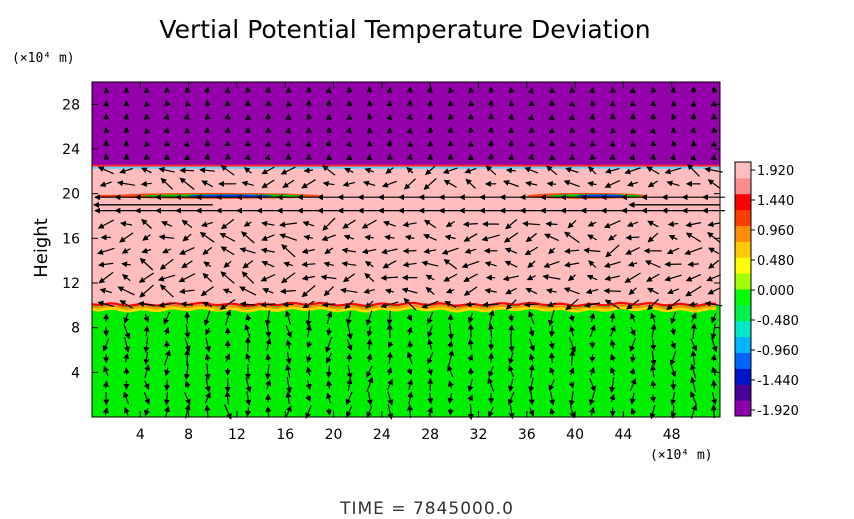 The image size is (854, 519). What do you see at coordinates (775, 231) in the screenshot?
I see `colorbar-tick-label: 0.960` at bounding box center [775, 231].